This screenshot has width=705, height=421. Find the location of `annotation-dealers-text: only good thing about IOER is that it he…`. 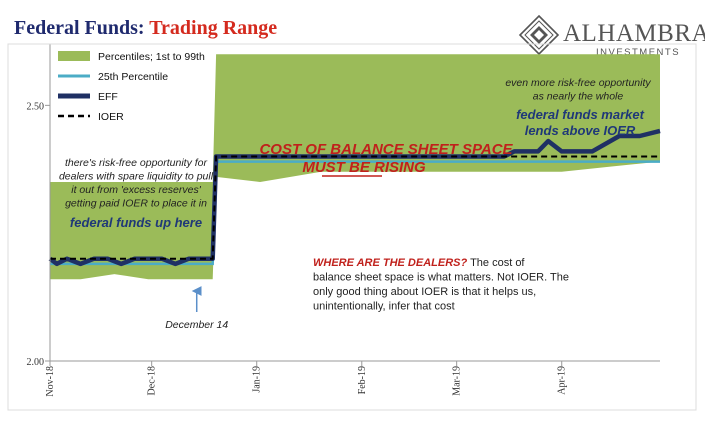

annotation-dealers-text: only good thing about IOER is that it he… is located at coordinates (424, 292).